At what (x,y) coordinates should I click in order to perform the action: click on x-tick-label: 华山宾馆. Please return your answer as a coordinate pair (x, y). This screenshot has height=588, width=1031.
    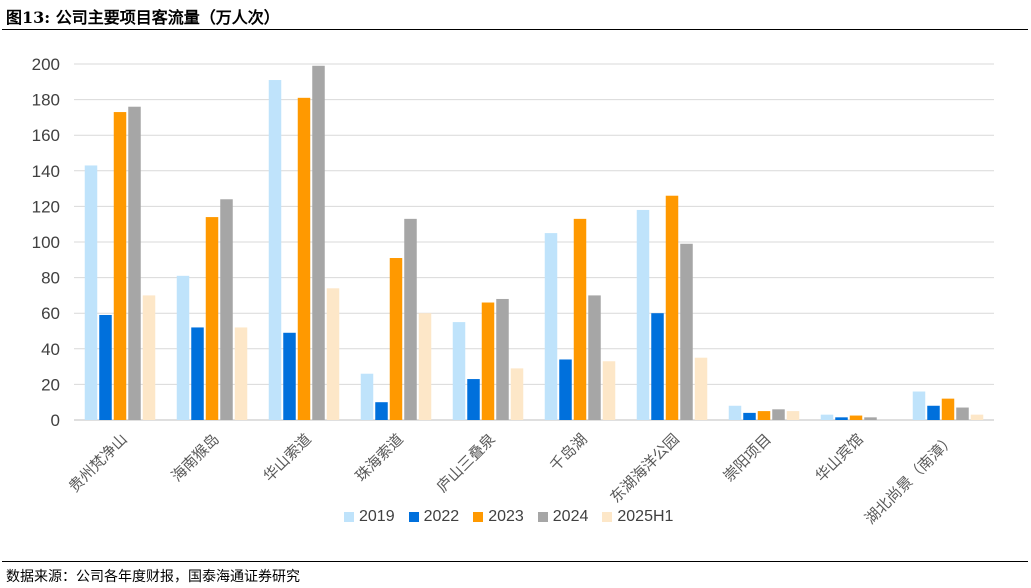
    Looking at the image, I should click on (839, 457).